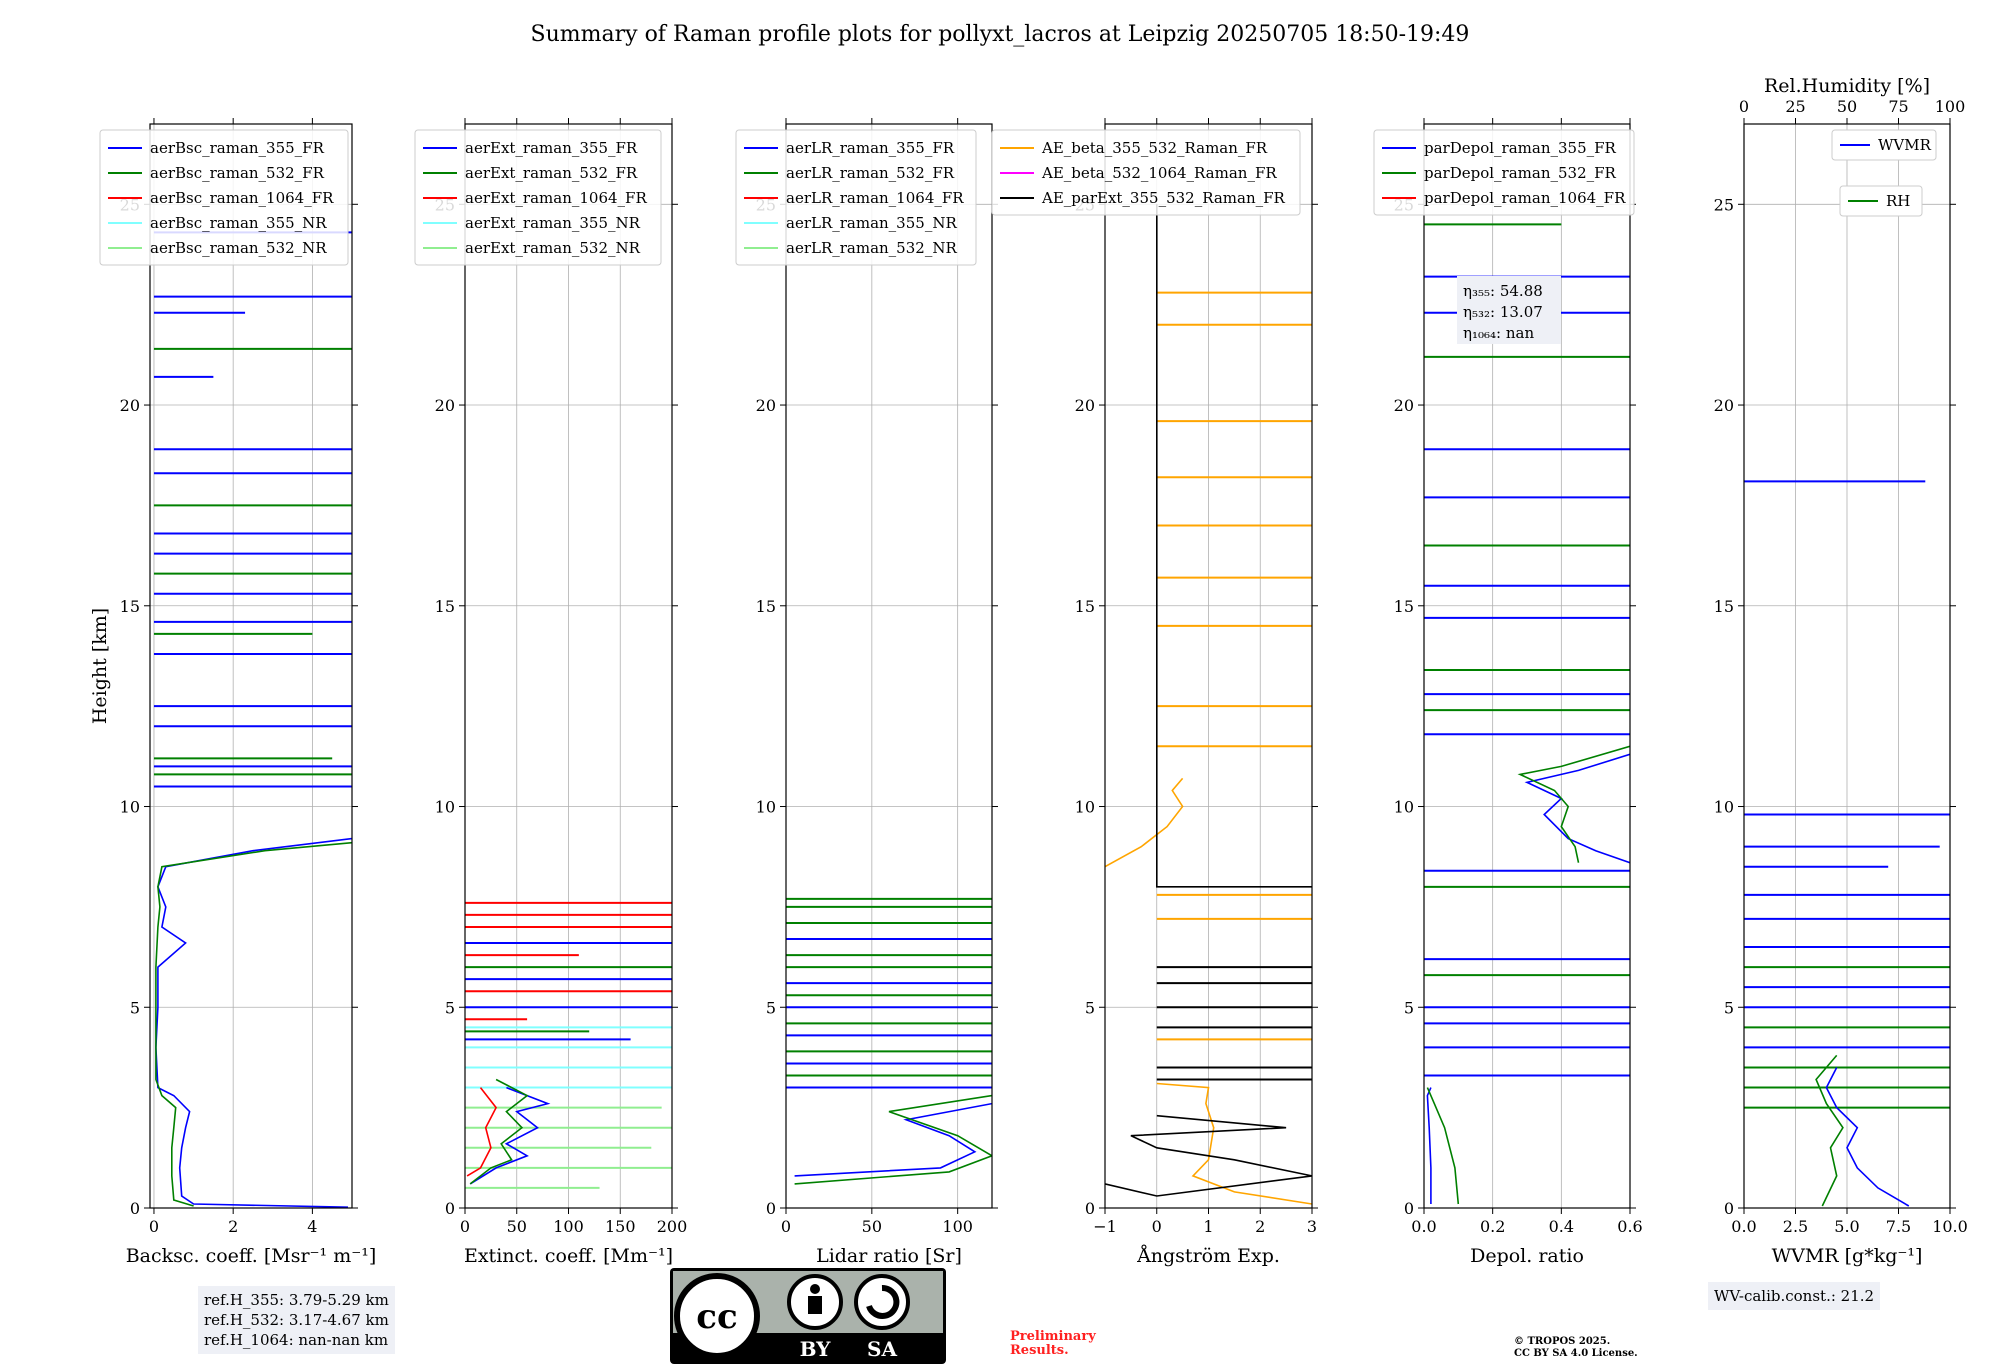 Image resolution: width=2000 pixels, height=1364 pixels. Describe the element at coordinates (556, 198) in the screenshot. I see `legend-entry: aerExt_raman_1064_FR` at that location.